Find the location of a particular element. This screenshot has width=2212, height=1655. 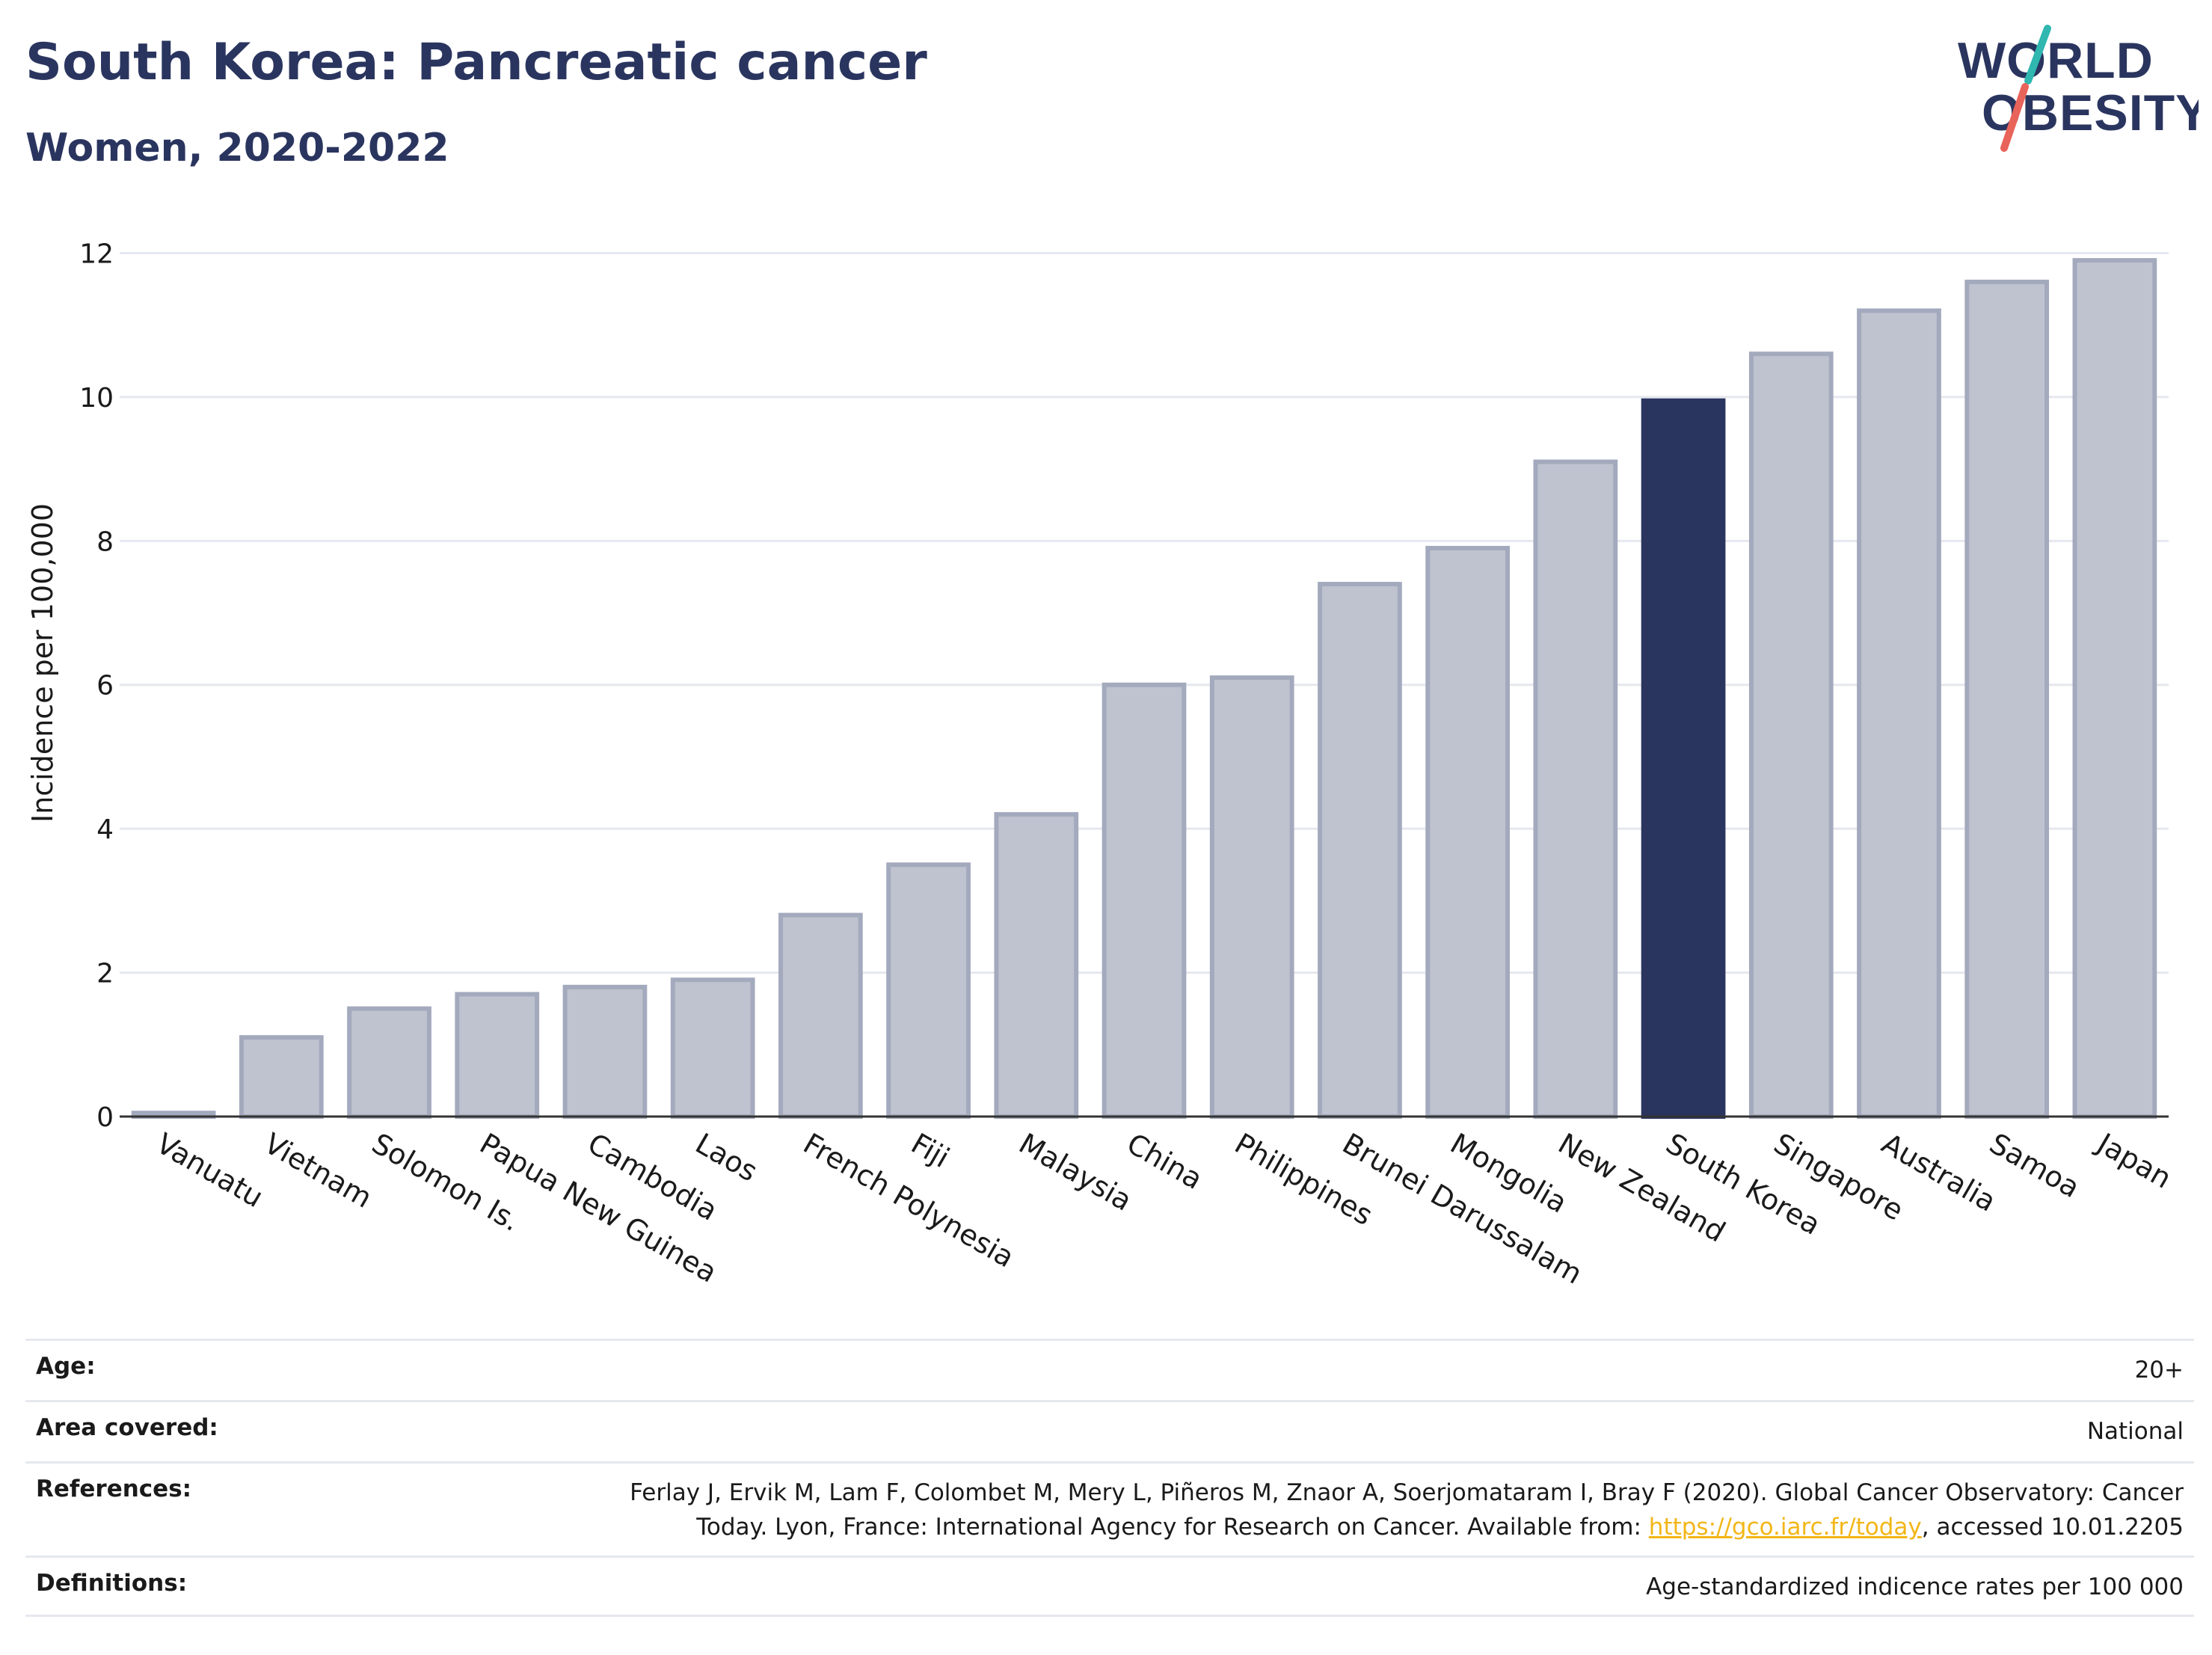

logo-slash-bottom is located at coordinates (2014, 117).